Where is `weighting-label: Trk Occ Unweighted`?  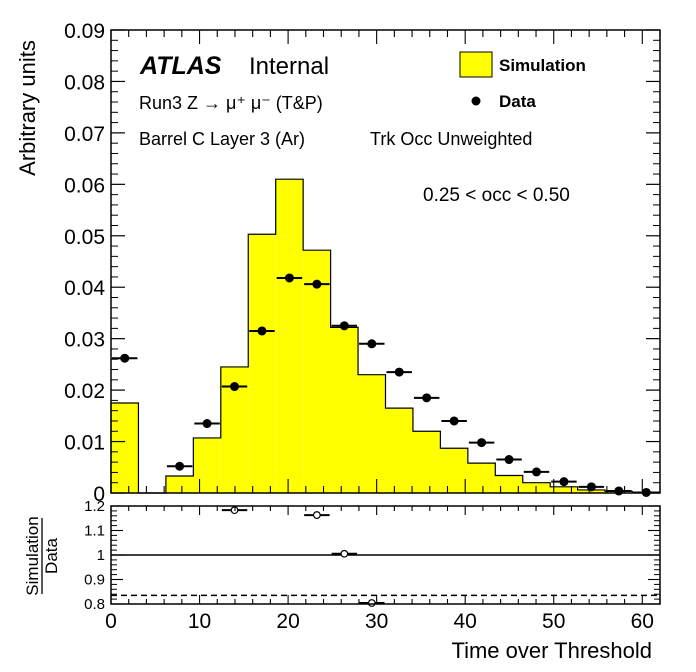 weighting-label: Trk Occ Unweighted is located at coordinates (451, 139).